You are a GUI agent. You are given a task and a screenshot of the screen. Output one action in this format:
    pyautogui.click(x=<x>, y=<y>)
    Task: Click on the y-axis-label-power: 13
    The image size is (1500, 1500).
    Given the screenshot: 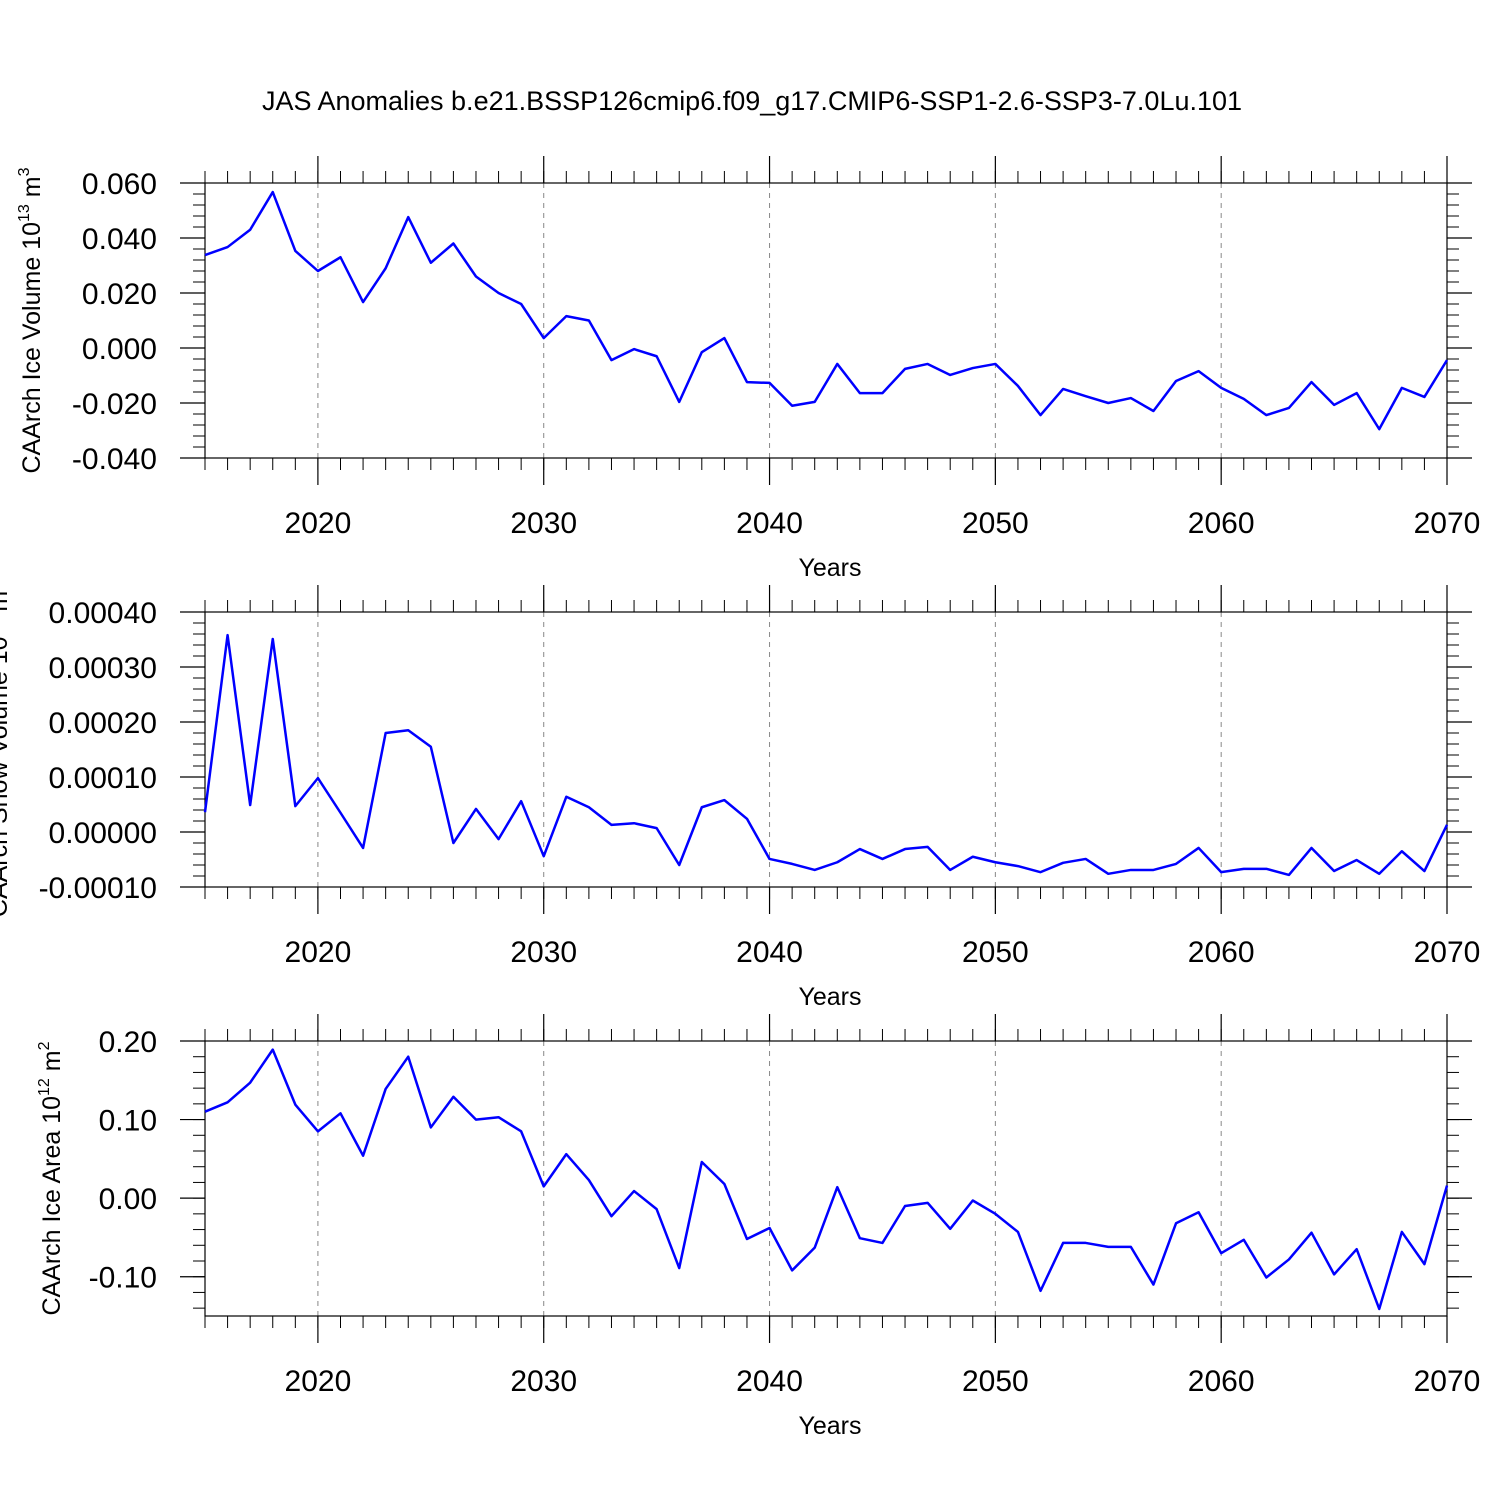 What is the action you would take?
    pyautogui.click(x=24, y=213)
    